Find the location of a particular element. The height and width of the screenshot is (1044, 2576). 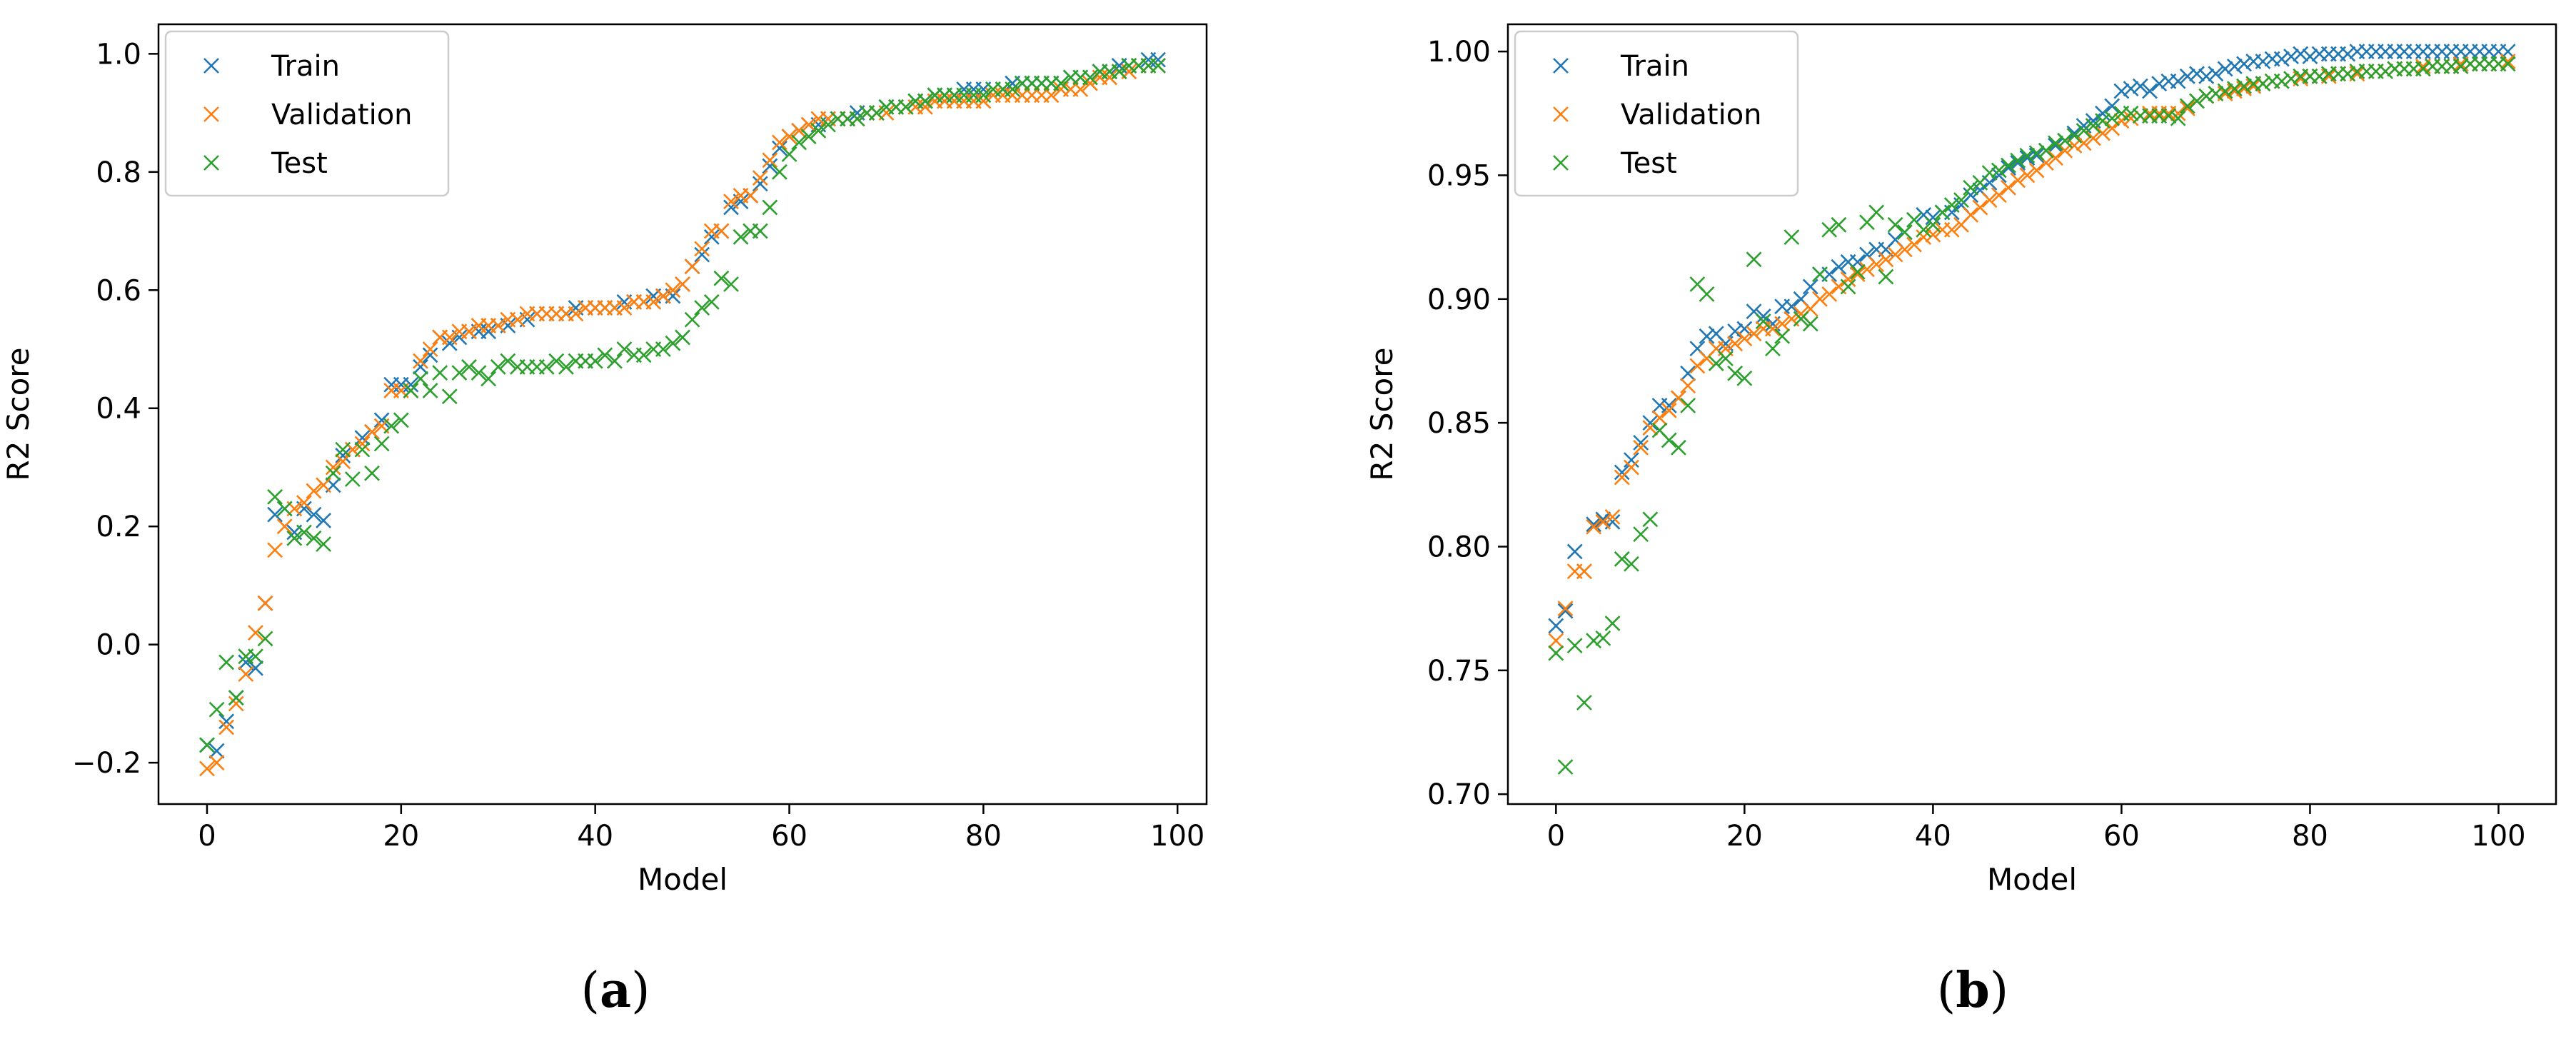

y-tick-label: 0.85 is located at coordinates (1459, 423).